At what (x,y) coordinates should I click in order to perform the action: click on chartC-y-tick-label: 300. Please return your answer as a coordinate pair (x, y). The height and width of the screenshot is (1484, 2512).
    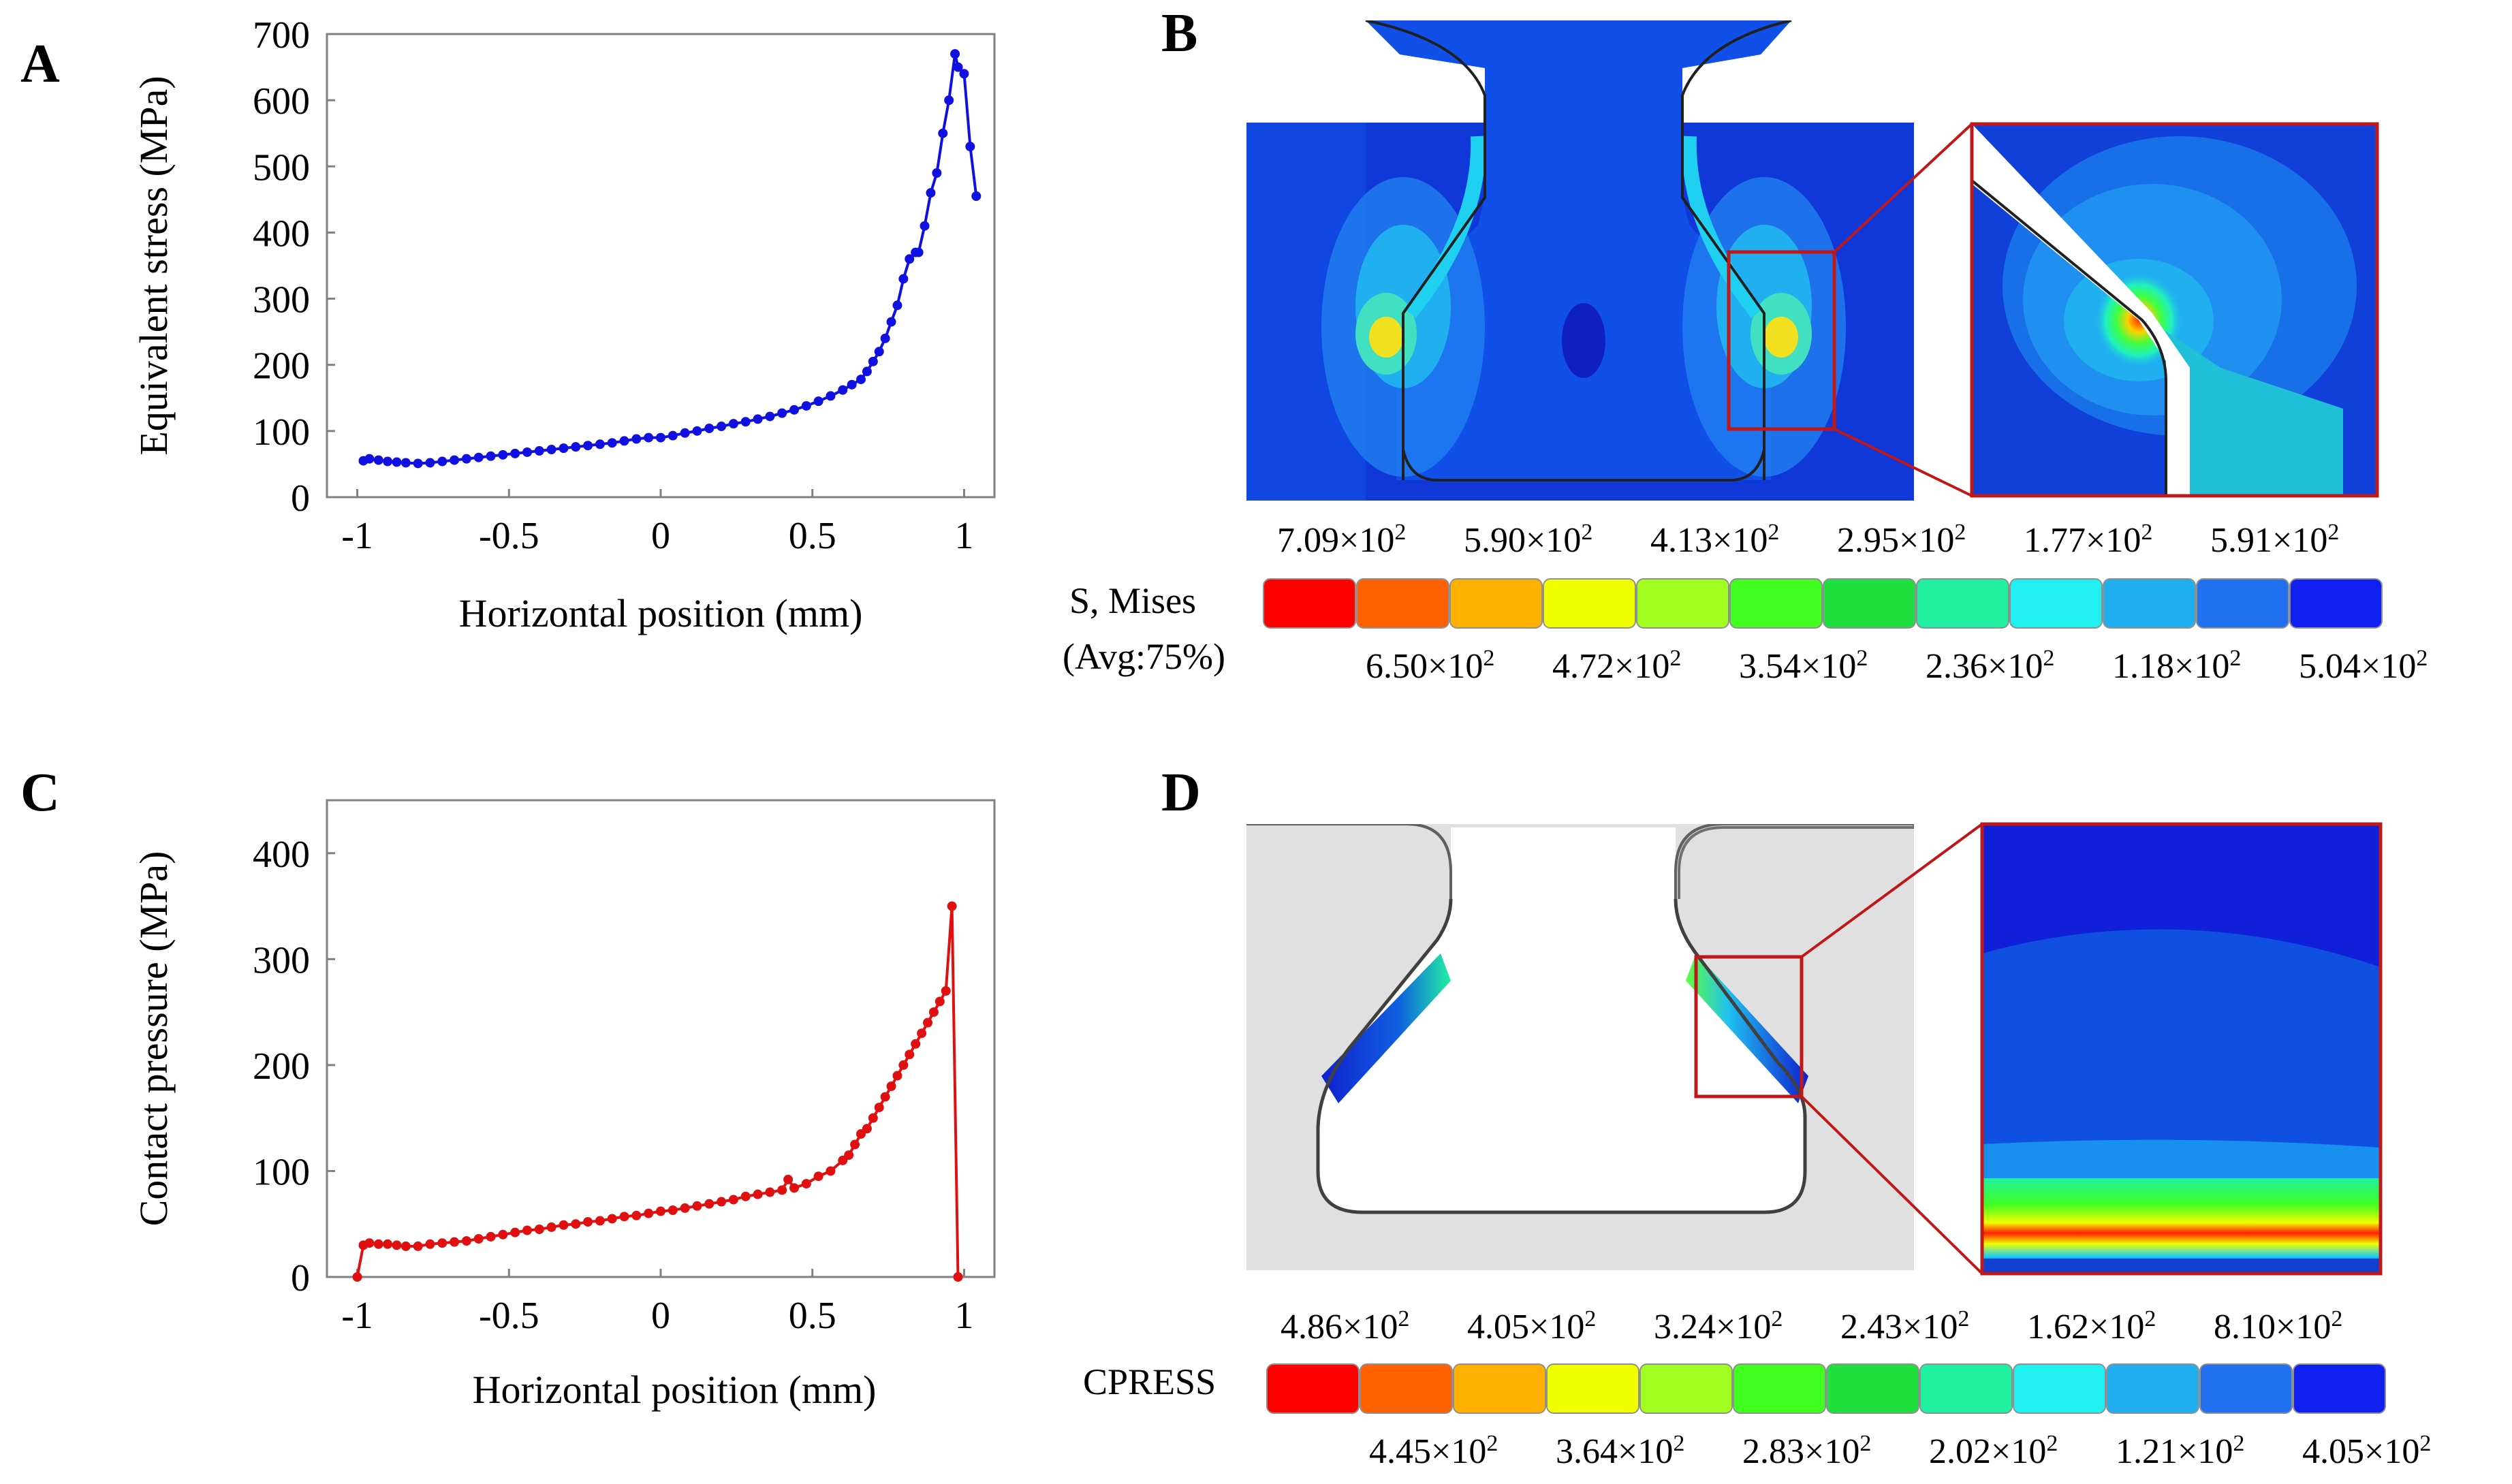
    Looking at the image, I should click on (281, 960).